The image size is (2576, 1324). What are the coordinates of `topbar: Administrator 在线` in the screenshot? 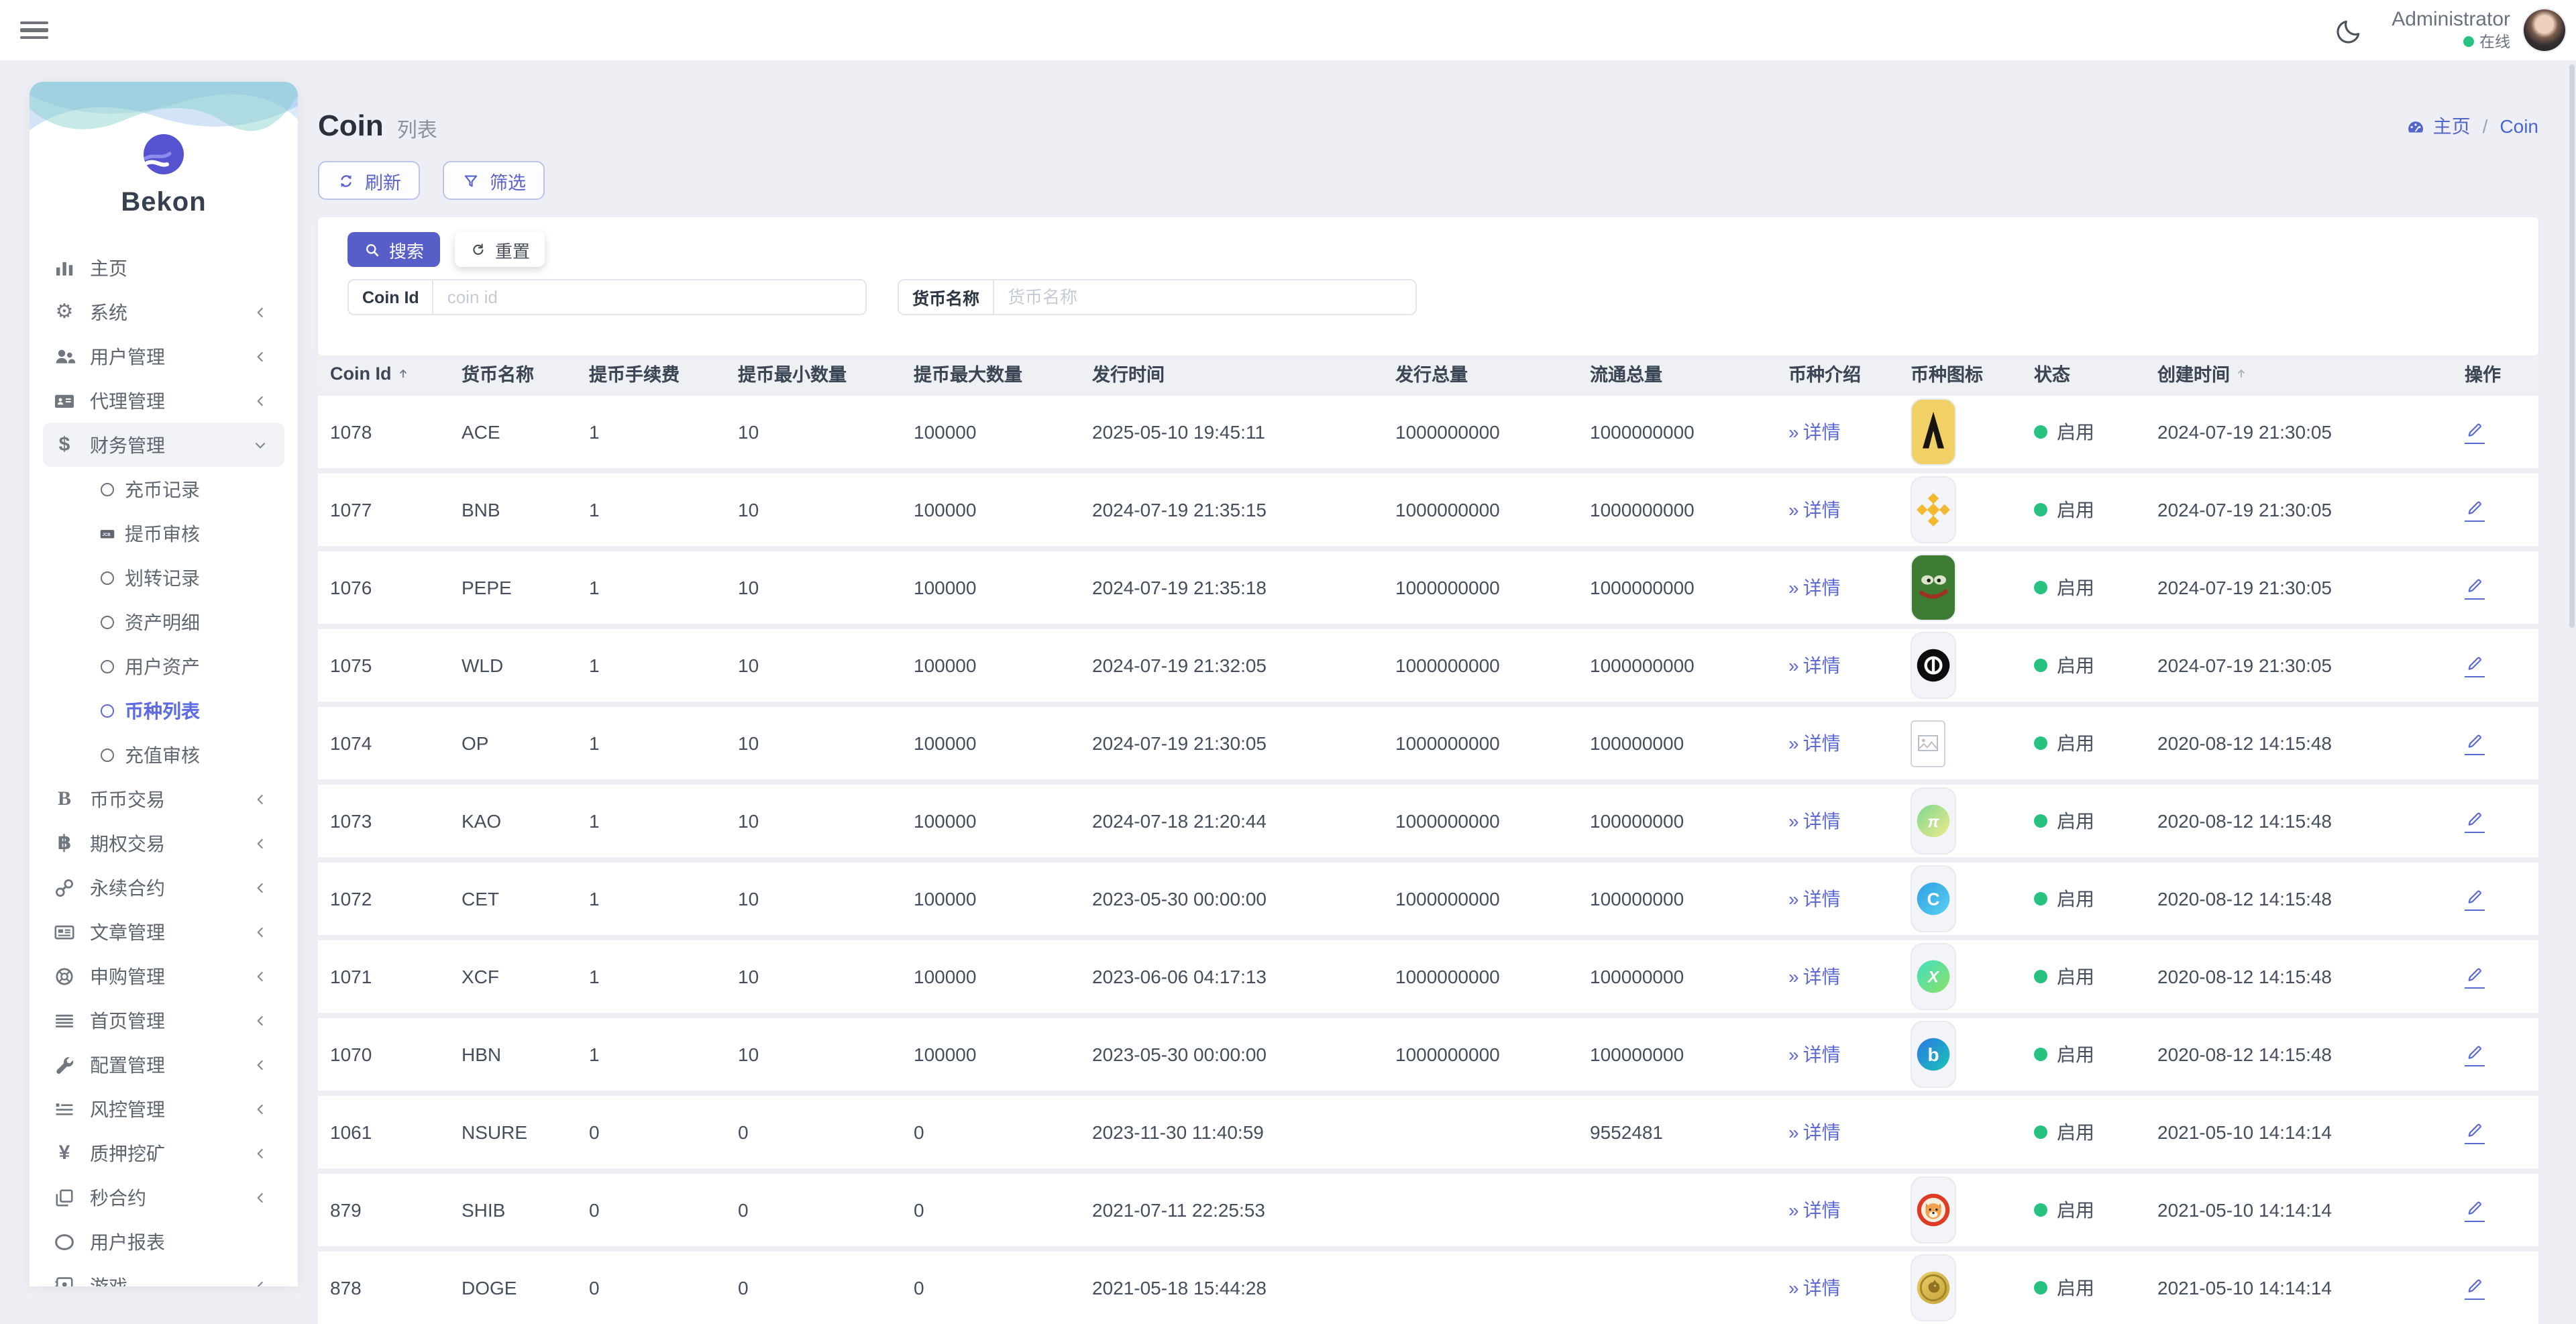 It's located at (1288, 30).